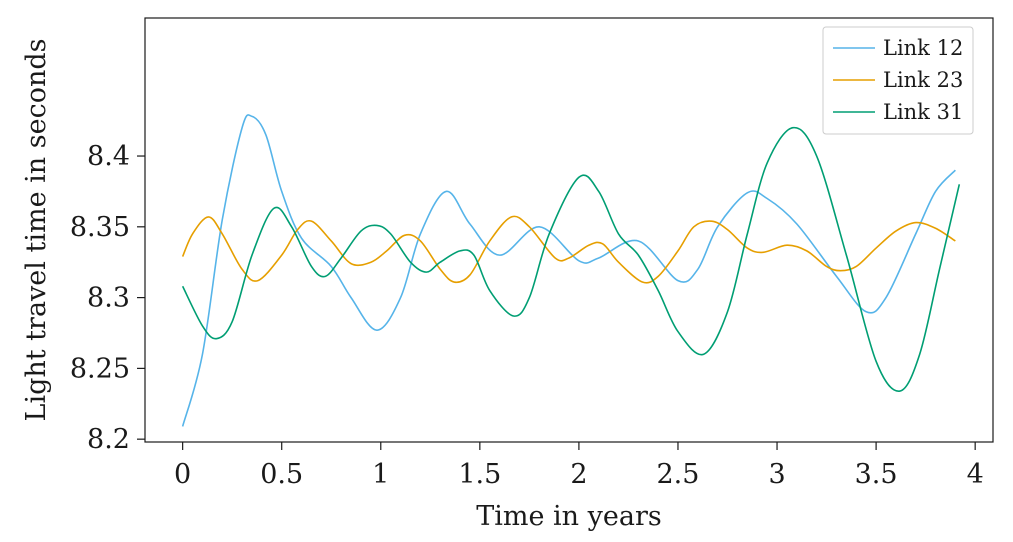  I want to click on legend-label-link-12: Link 12, so click(923, 48).